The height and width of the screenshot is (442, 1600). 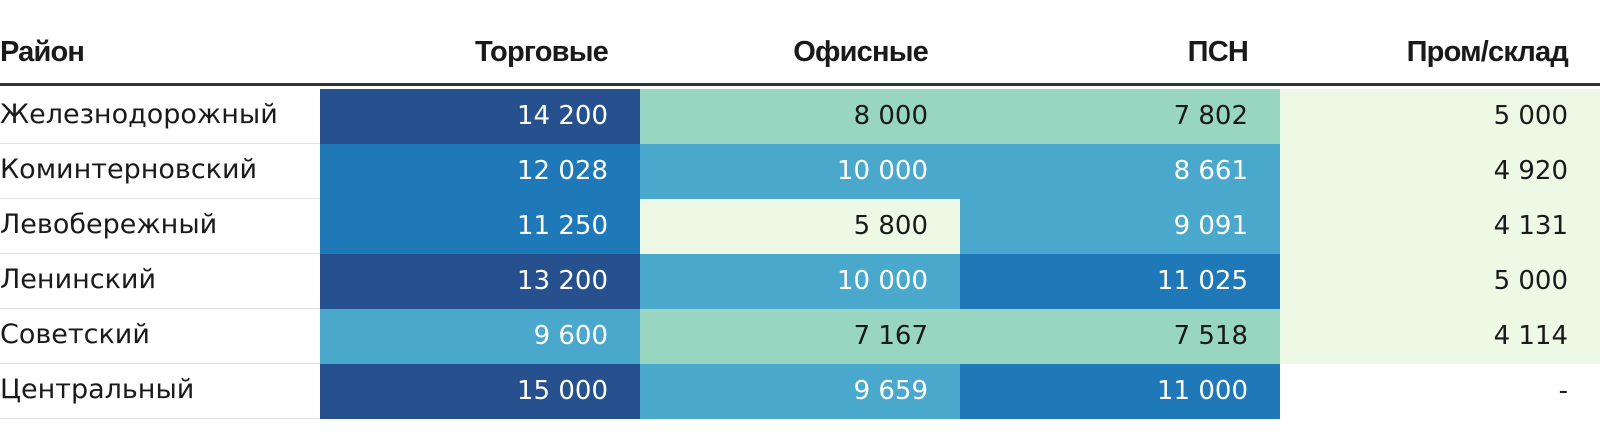 I want to click on table-row: Коминтерновский 12 028 10 000 8 661 4 920, so click(x=800, y=171).